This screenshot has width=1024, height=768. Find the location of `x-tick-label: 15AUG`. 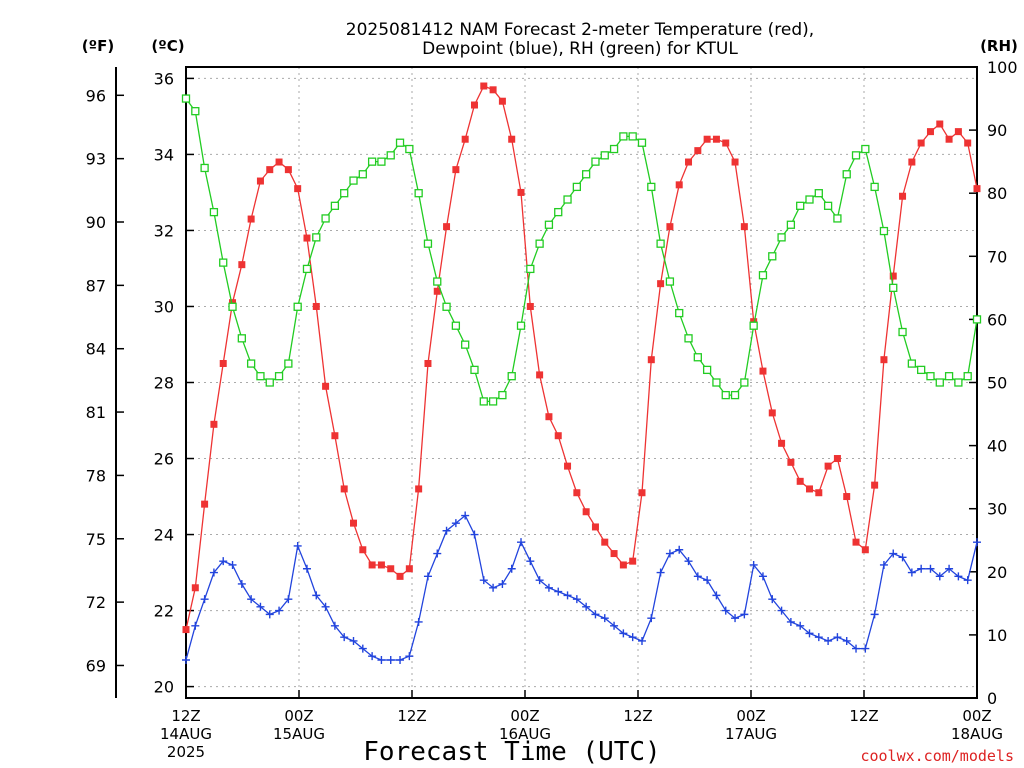

x-tick-label: 15AUG is located at coordinates (299, 734).